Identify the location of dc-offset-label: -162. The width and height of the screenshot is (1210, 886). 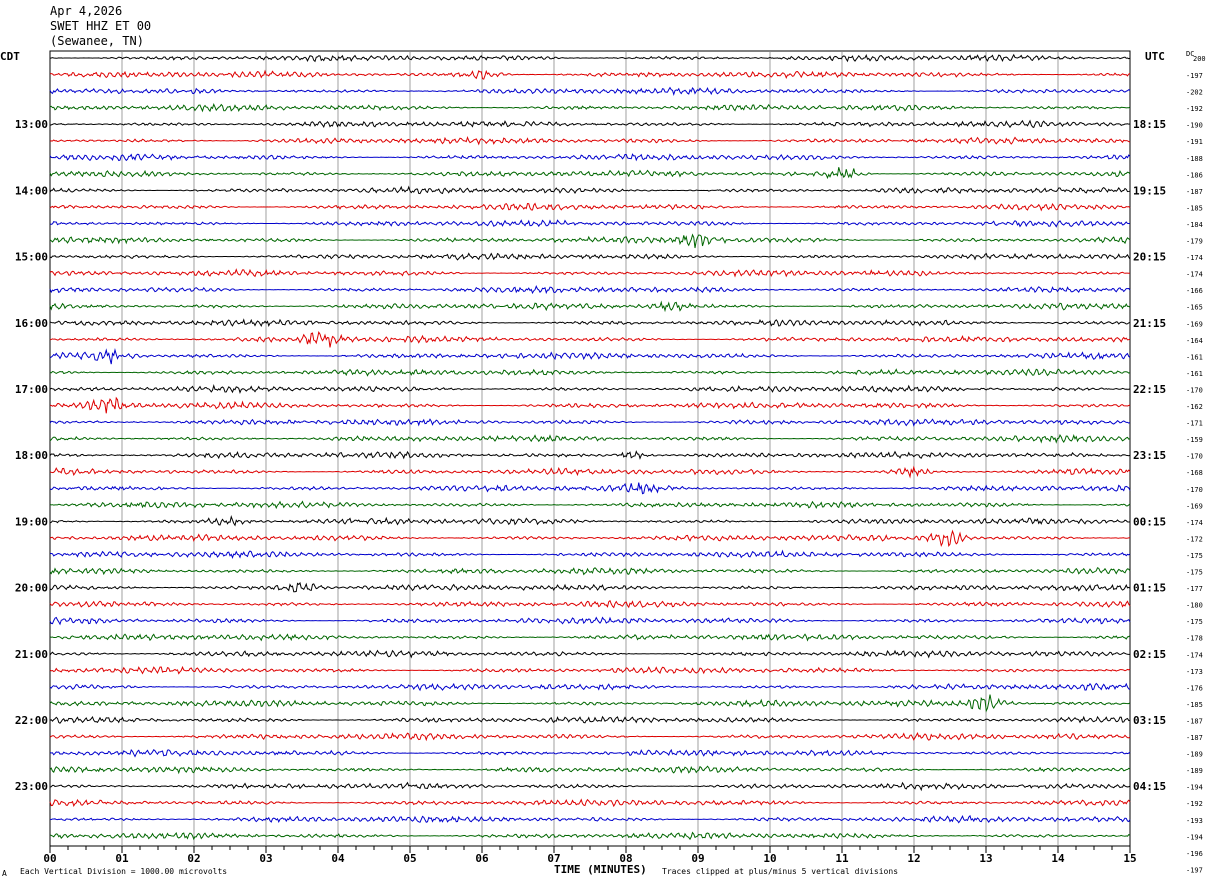
(1194, 407).